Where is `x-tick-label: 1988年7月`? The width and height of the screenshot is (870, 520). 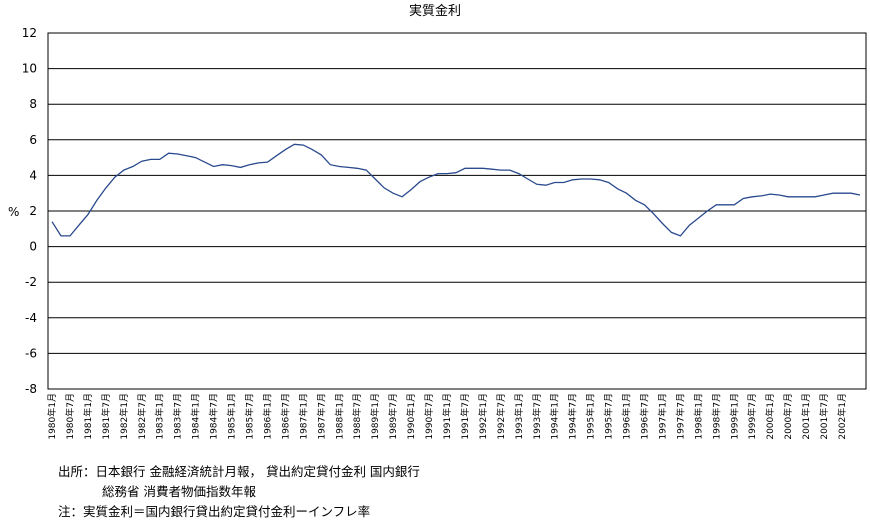 x-tick-label: 1988年7月 is located at coordinates (357, 416).